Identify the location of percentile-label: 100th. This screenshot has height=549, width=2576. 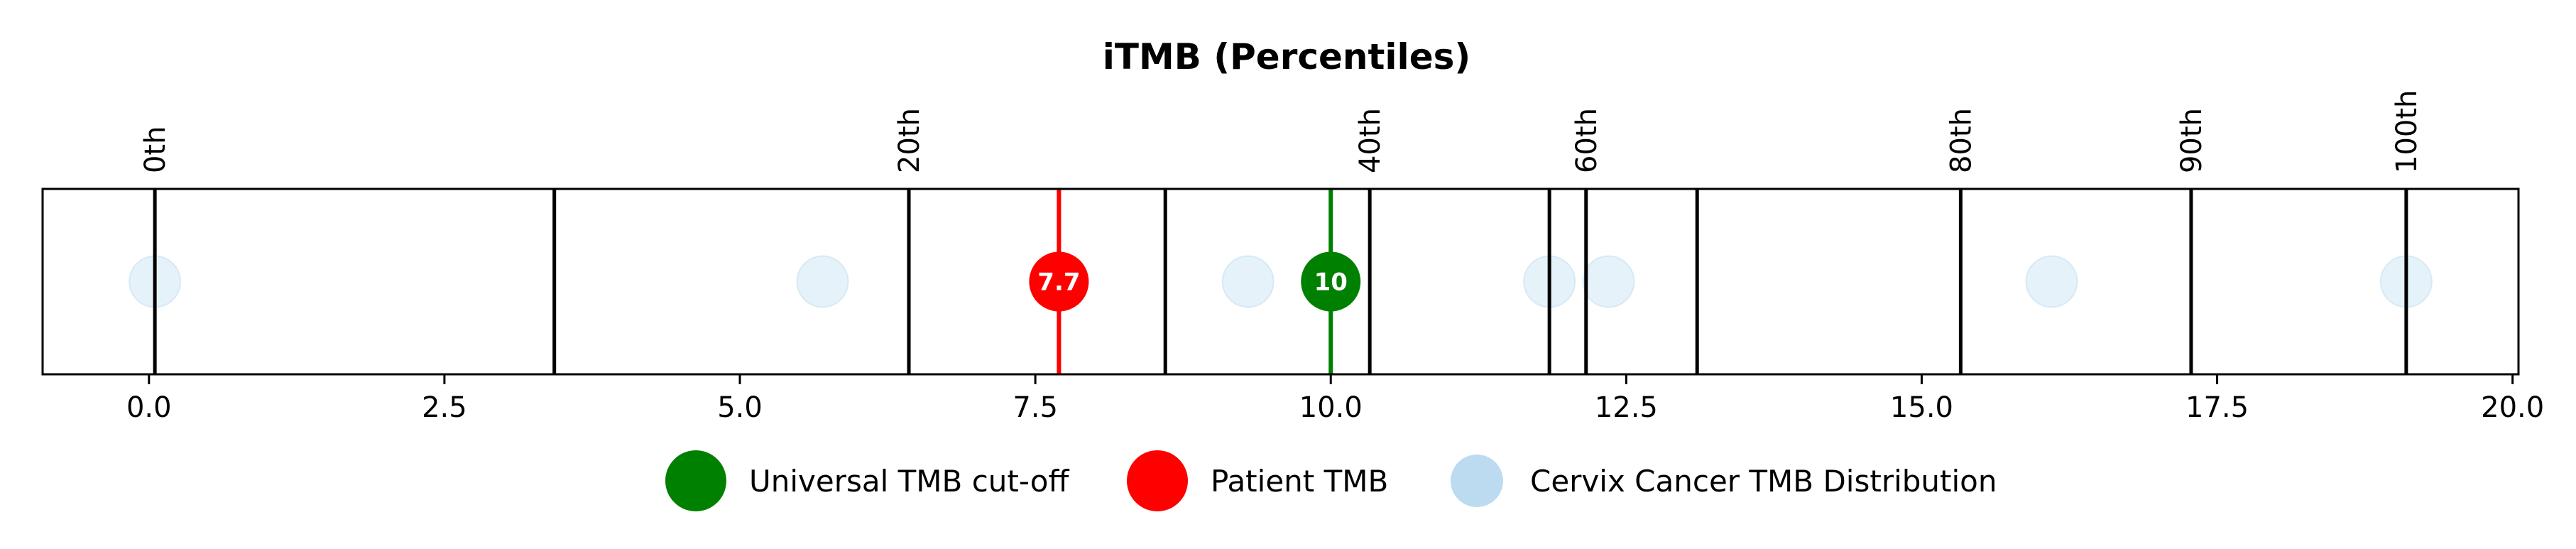
(2407, 132).